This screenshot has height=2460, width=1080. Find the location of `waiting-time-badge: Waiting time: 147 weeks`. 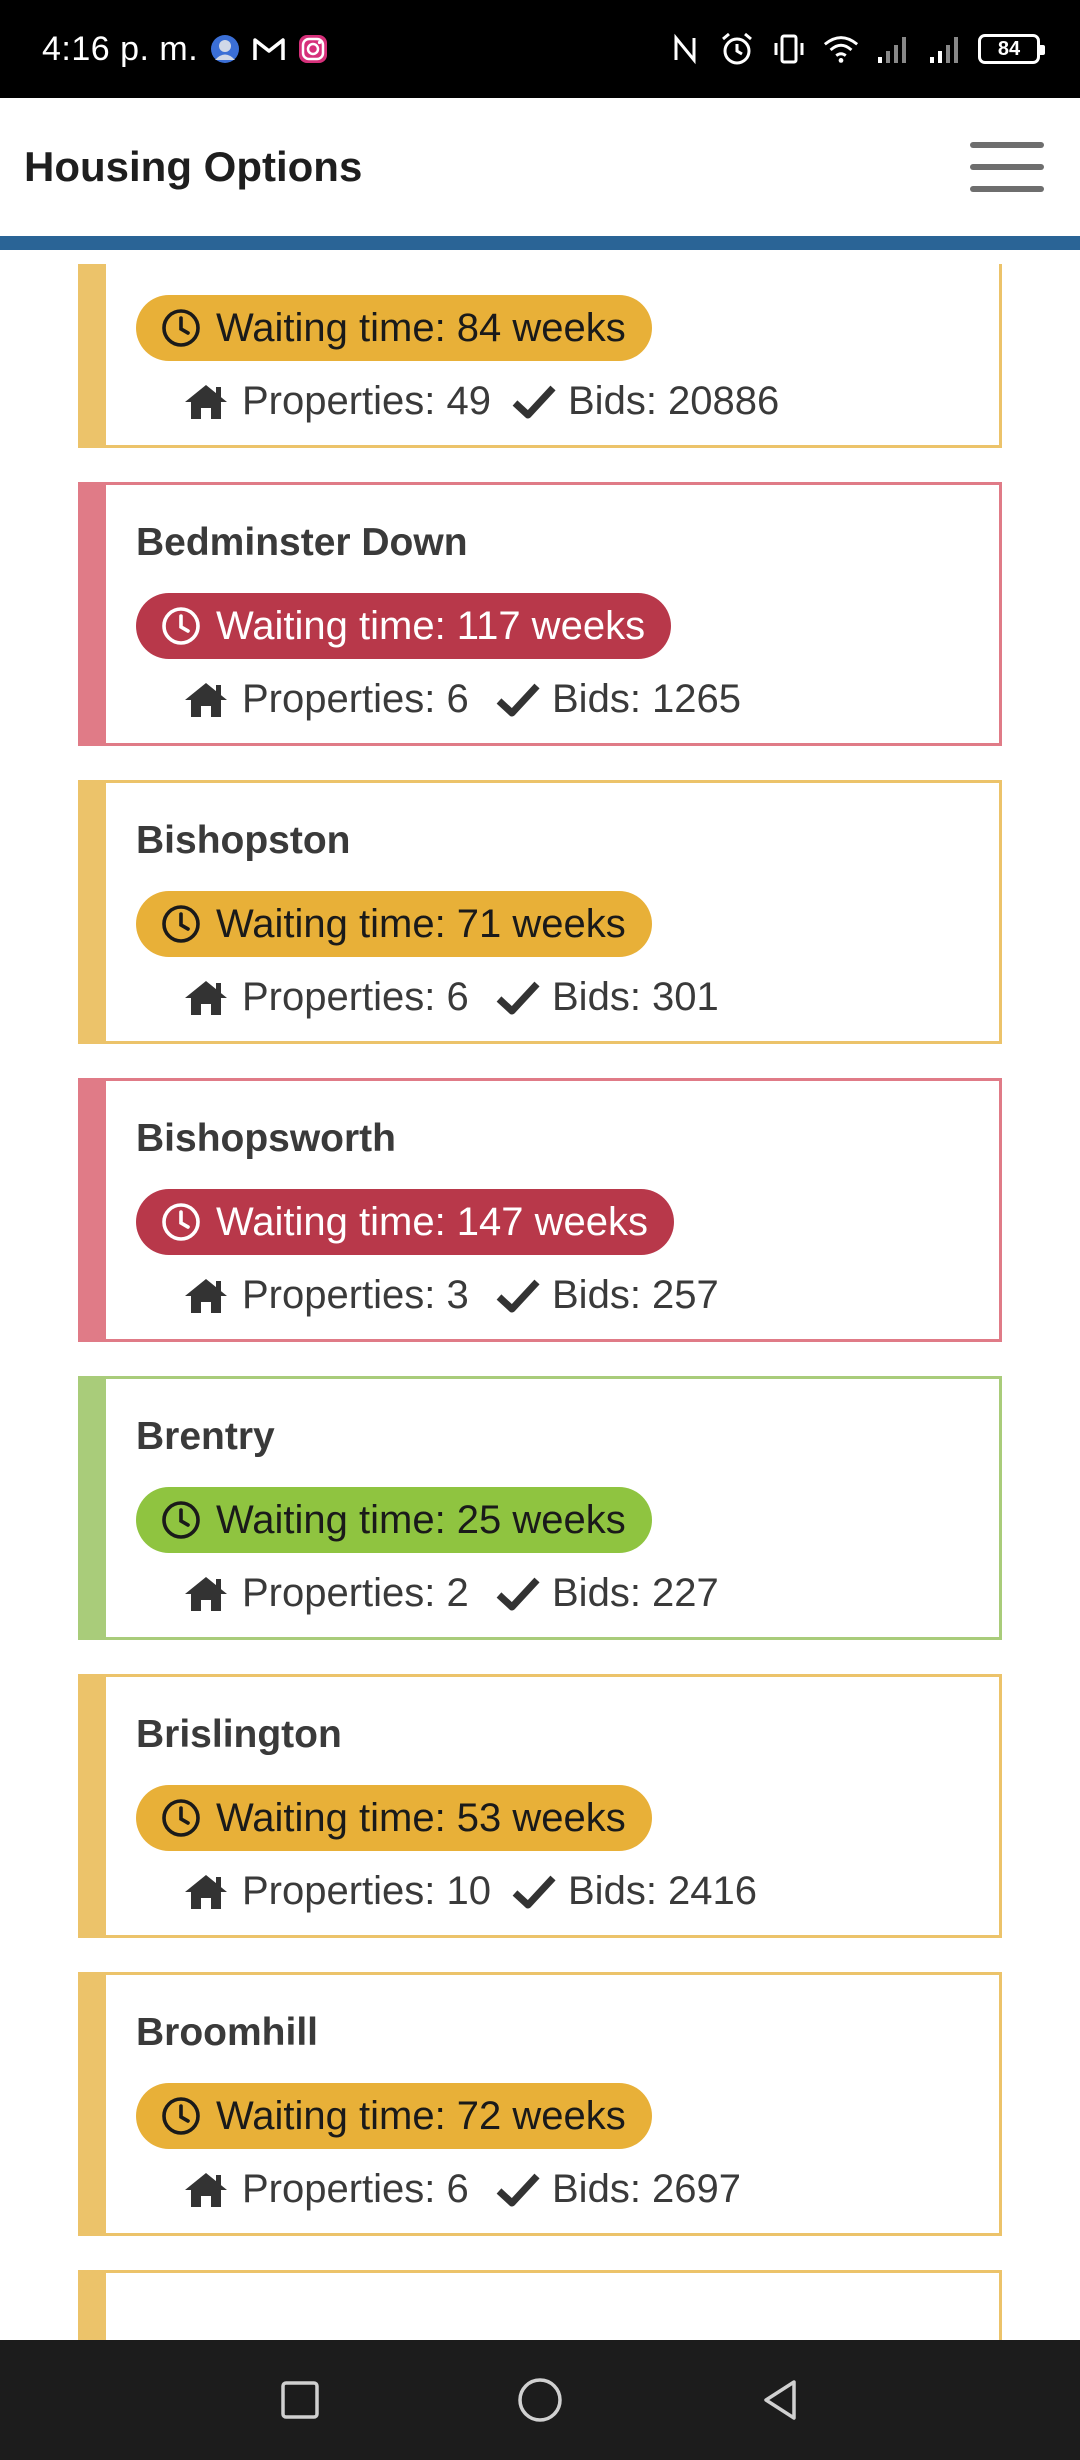

waiting-time-badge: Waiting time: 147 weeks is located at coordinates (405, 1222).